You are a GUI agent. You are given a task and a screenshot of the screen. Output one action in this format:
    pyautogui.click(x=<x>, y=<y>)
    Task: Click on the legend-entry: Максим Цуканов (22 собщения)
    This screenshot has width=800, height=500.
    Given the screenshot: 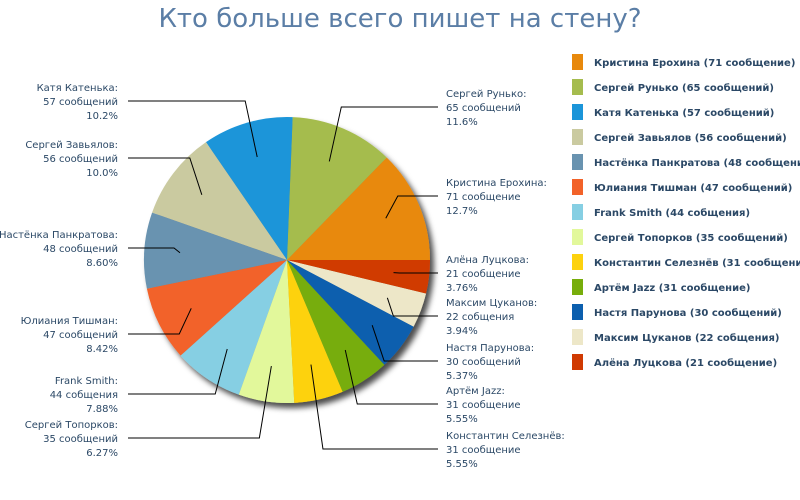 What is the action you would take?
    pyautogui.click(x=687, y=338)
    